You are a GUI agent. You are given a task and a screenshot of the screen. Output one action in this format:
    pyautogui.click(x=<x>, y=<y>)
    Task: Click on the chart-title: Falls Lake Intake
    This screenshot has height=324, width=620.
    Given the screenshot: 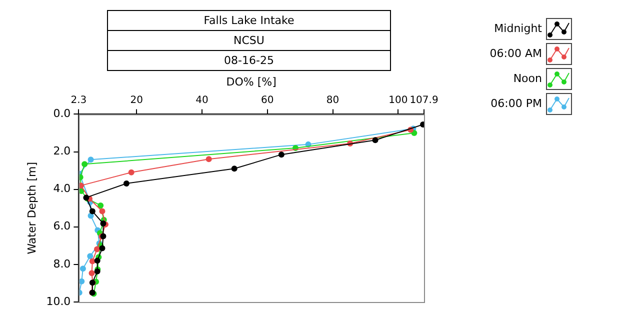 What is the action you would take?
    pyautogui.click(x=249, y=21)
    